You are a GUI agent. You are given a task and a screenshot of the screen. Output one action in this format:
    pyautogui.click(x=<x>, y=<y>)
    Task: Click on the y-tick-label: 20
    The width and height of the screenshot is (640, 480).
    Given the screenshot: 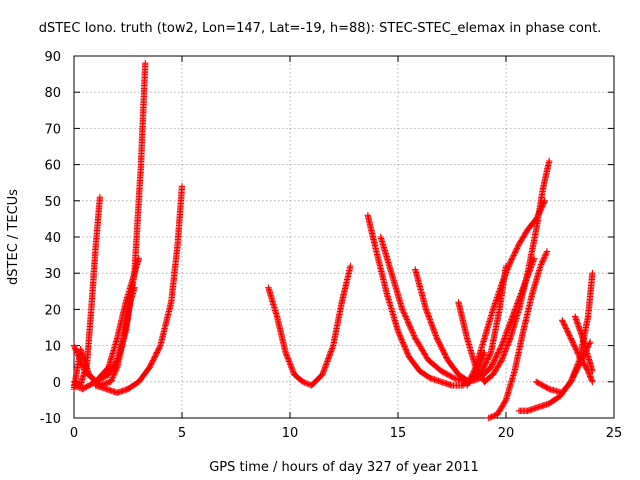 What is the action you would take?
    pyautogui.click(x=52, y=310)
    